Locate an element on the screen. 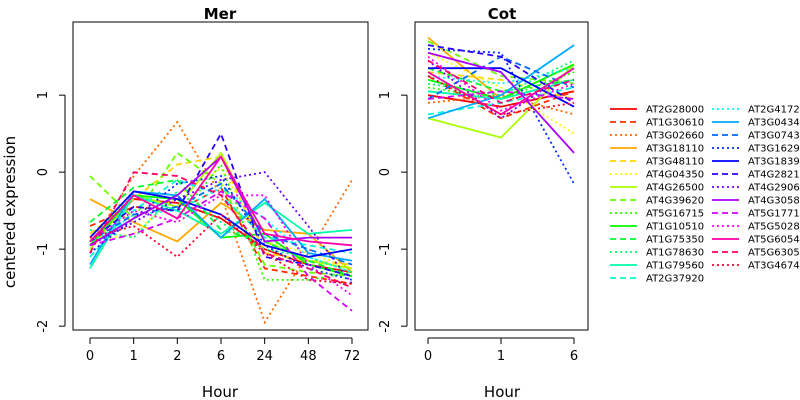  cot-x-tick-label: 6 is located at coordinates (574, 356).